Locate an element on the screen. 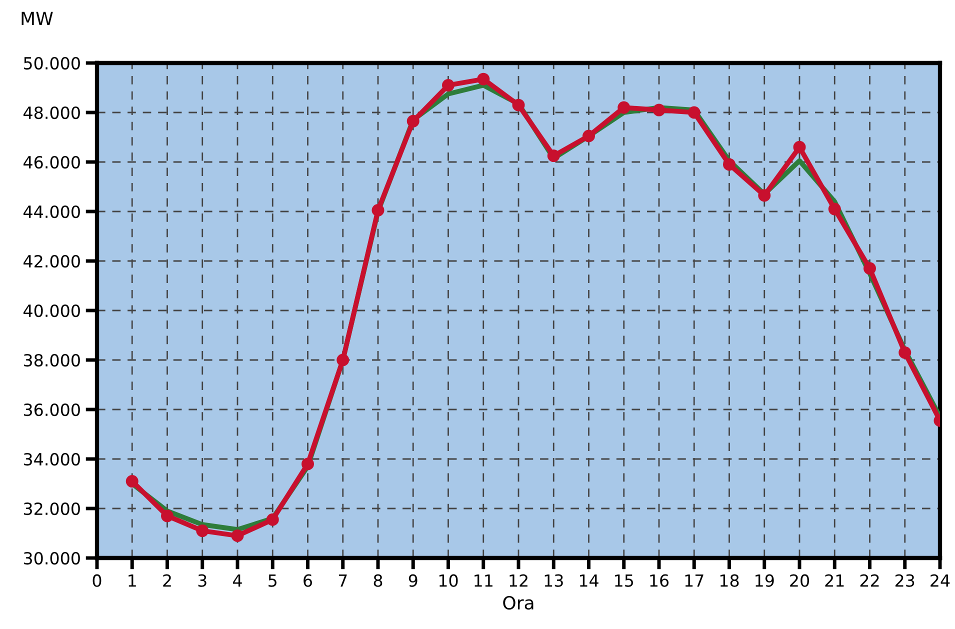 The image size is (955, 629). y-tick-label: 42.000 is located at coordinates (52, 261).